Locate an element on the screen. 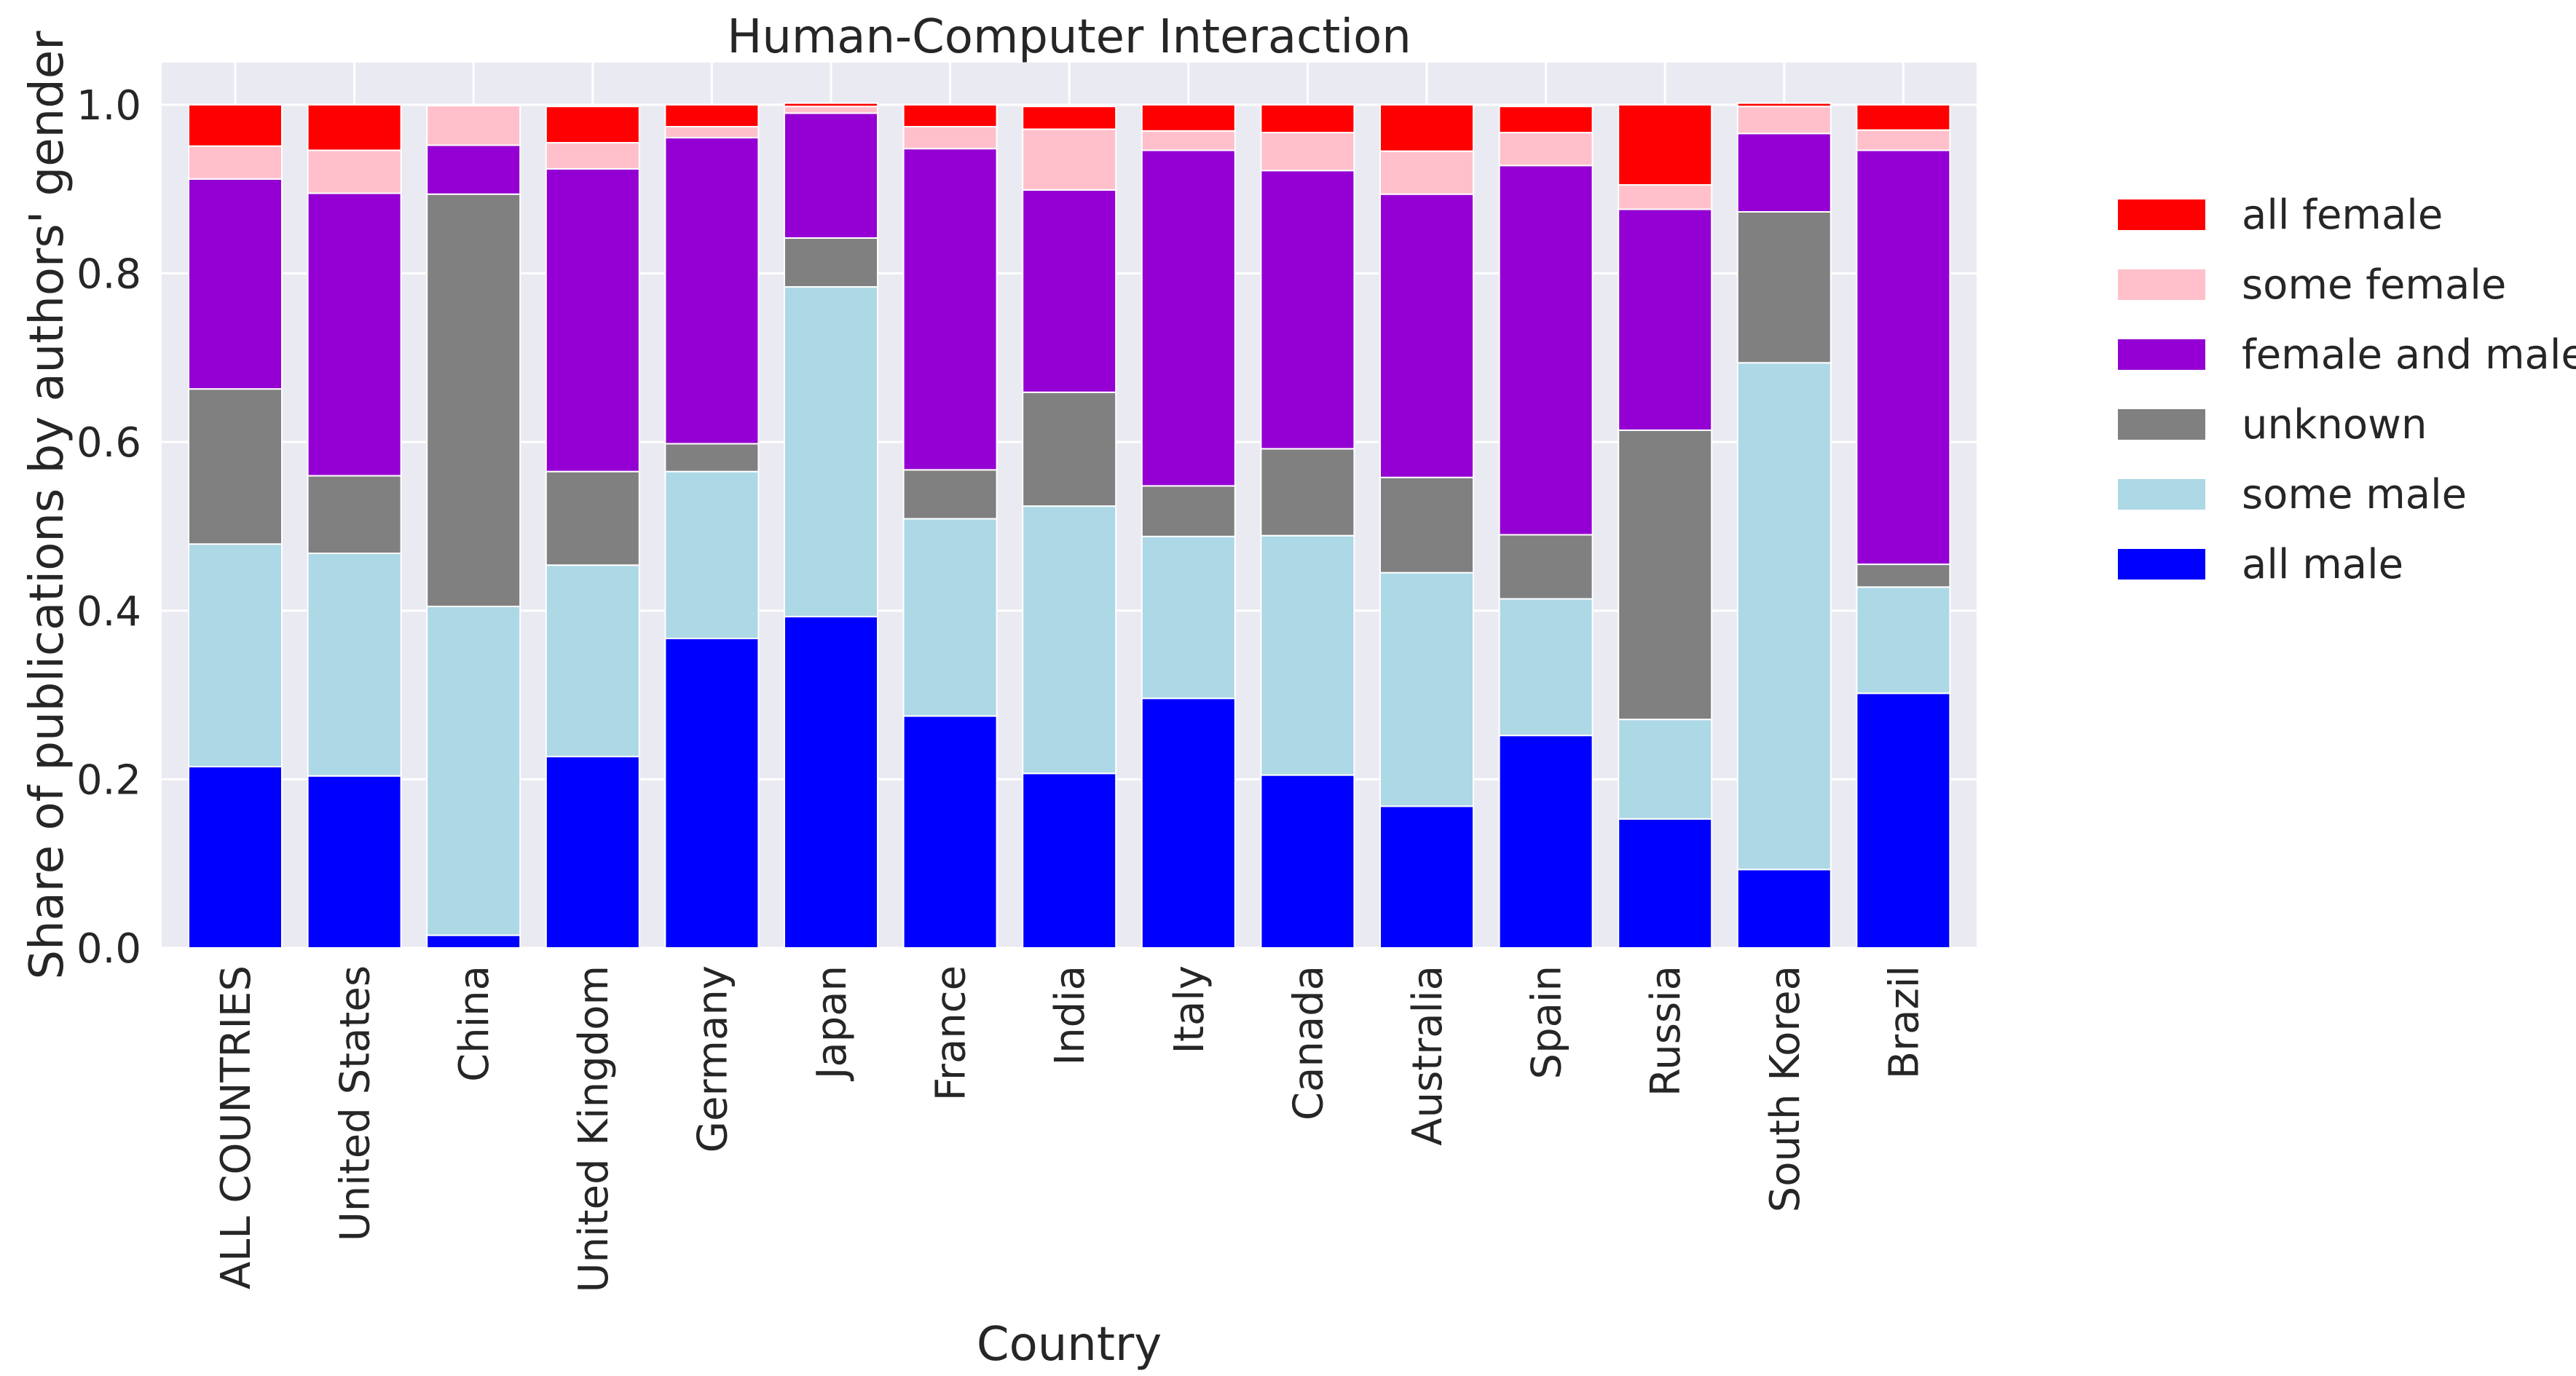 This screenshot has height=1376, width=2576. x-tick-label: Italy is located at coordinates (1189, 1009).